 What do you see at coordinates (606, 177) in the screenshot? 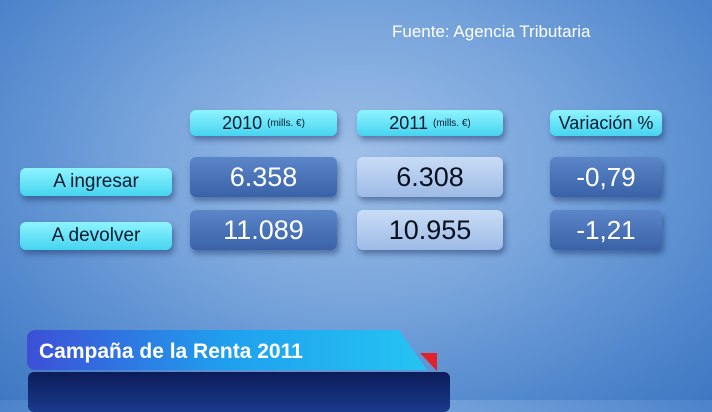
I see `cell-variation-ingresar: -0,79` at bounding box center [606, 177].